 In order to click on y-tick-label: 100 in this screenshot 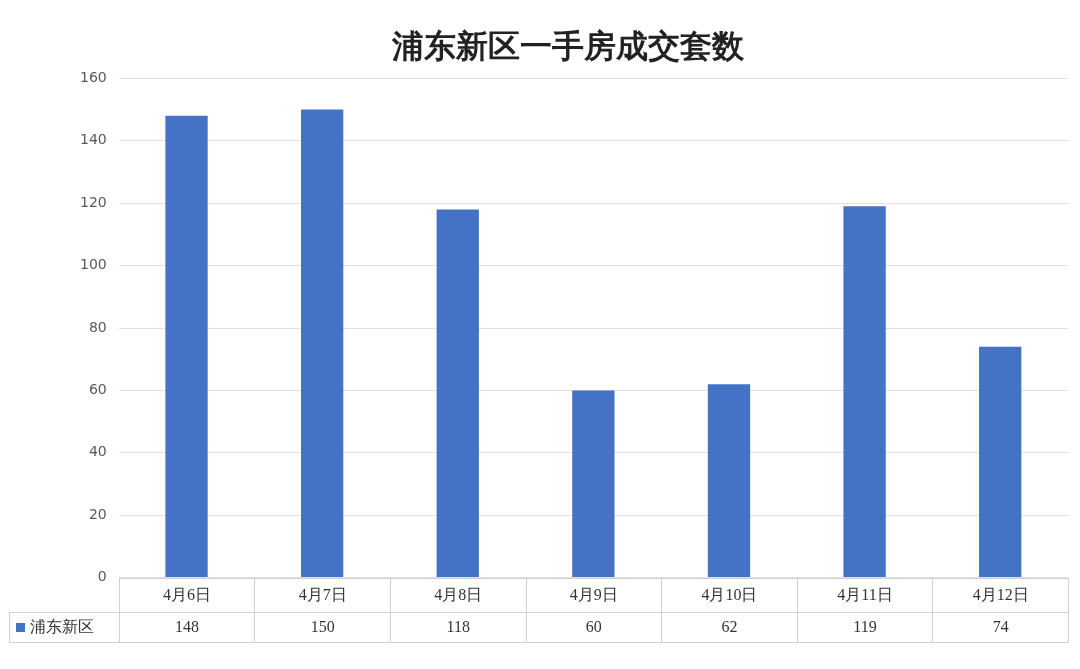, I will do `click(93, 264)`.